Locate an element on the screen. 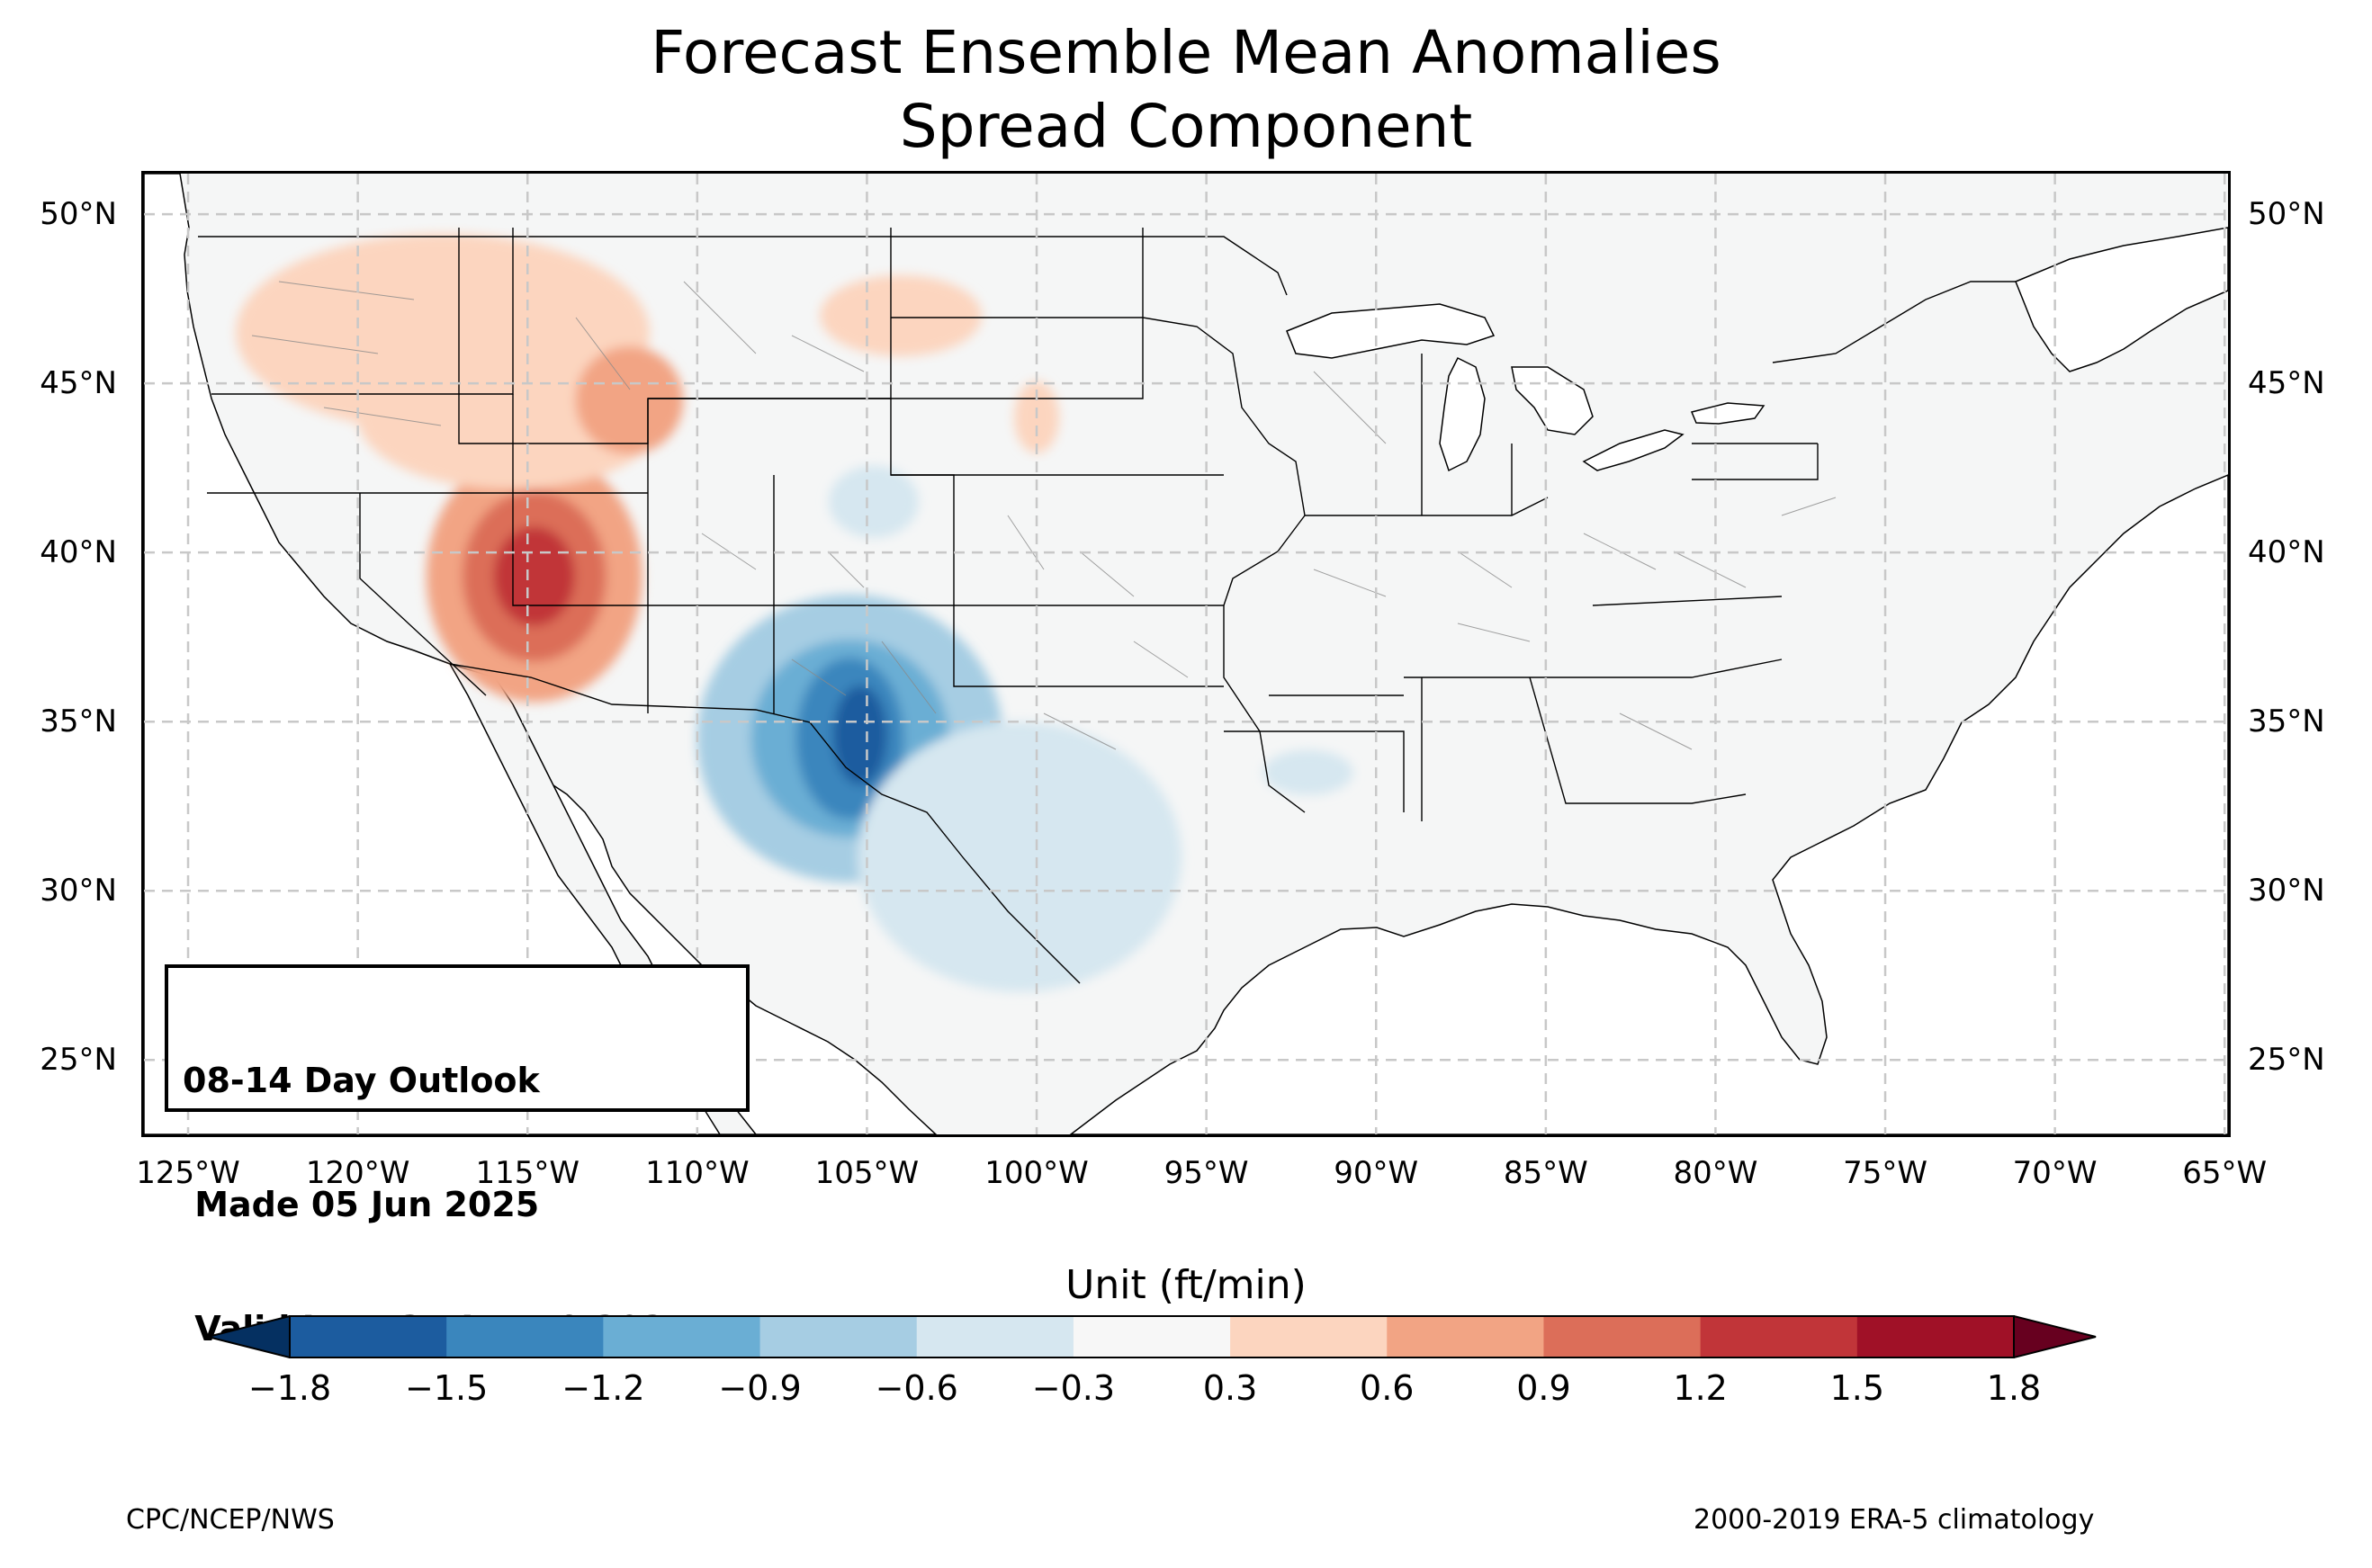 This screenshot has width=2372, height=1568. lat-label-left: 25°N is located at coordinates (78, 1060).